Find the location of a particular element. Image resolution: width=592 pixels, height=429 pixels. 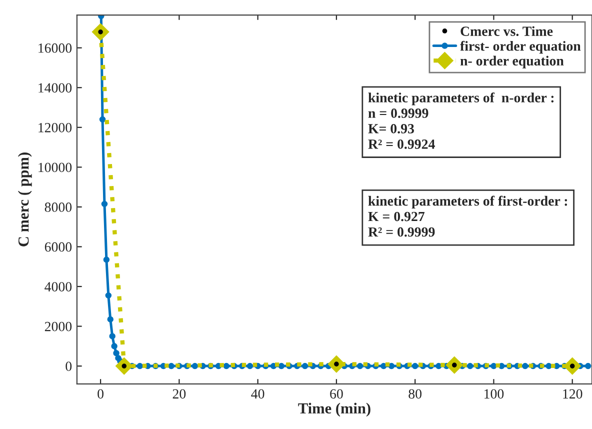

y-tick-label: 4000 is located at coordinates (58, 287).